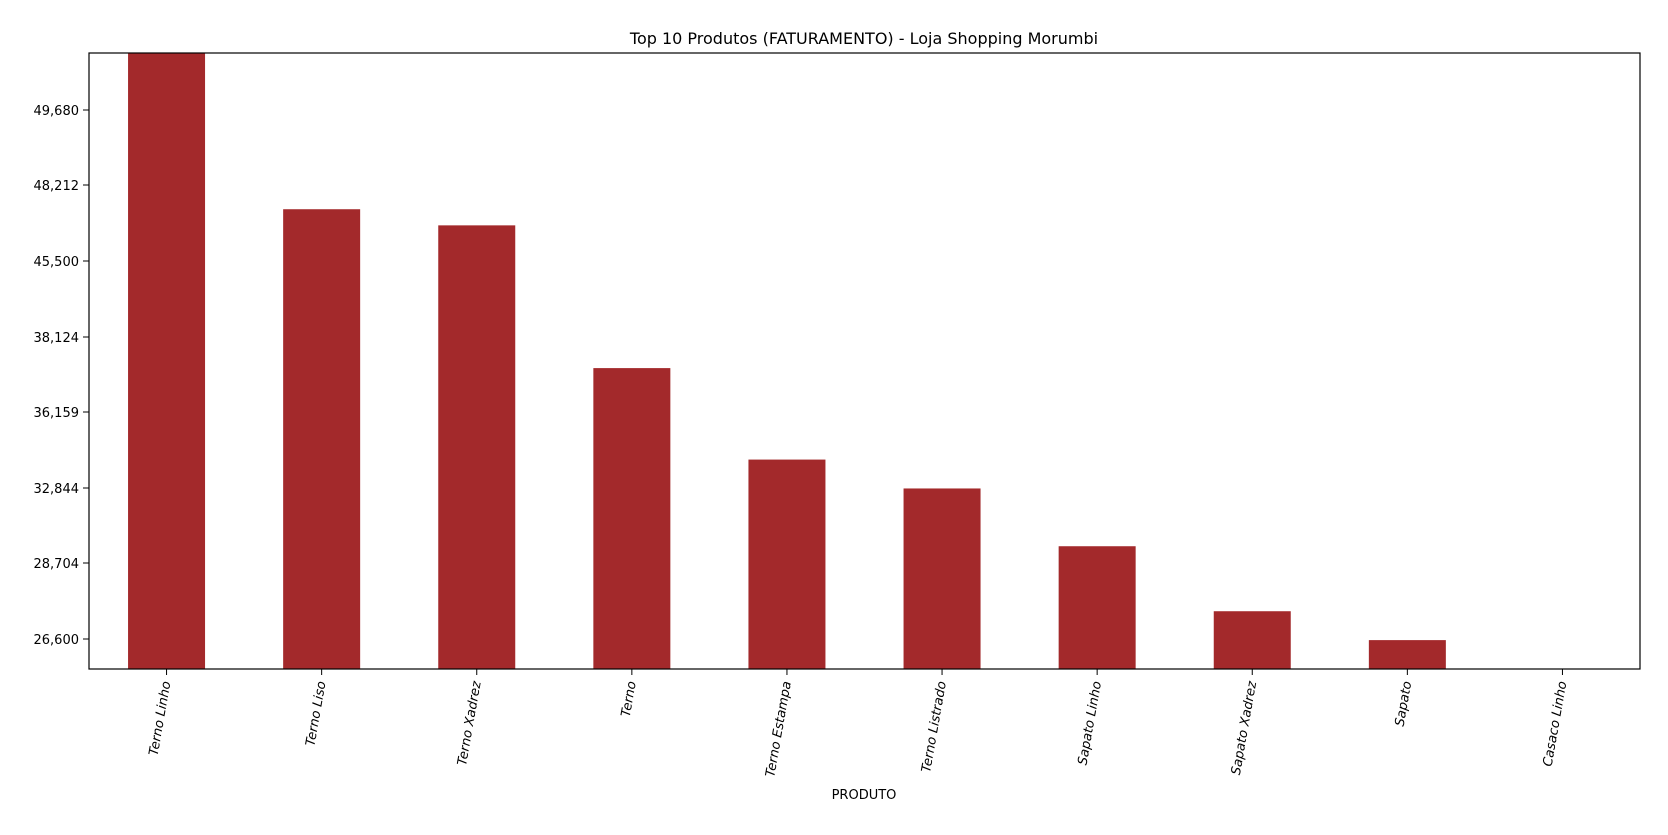 Image resolution: width=1668 pixels, height=835 pixels. I want to click on y-tick-label: 32,844, so click(57, 489).